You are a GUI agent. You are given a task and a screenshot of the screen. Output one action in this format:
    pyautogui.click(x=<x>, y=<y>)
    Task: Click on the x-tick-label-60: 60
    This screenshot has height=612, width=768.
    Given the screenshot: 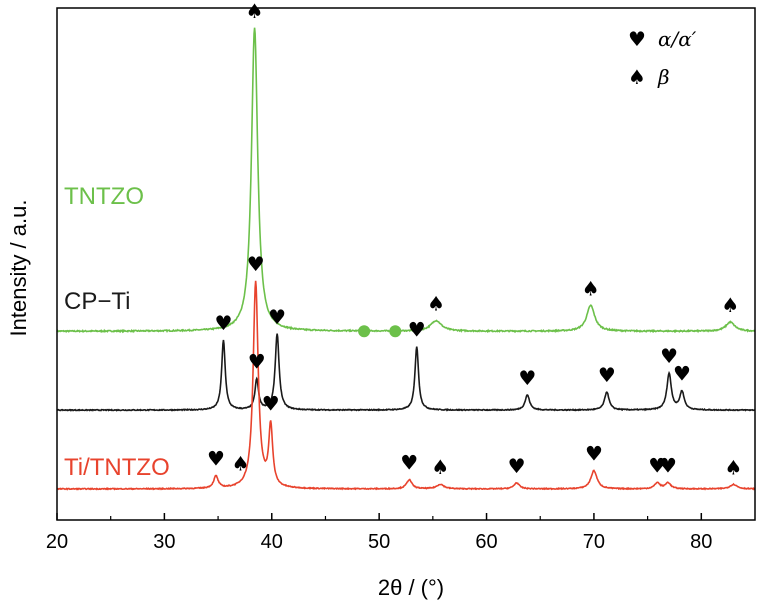 What is the action you would take?
    pyautogui.click(x=486, y=542)
    